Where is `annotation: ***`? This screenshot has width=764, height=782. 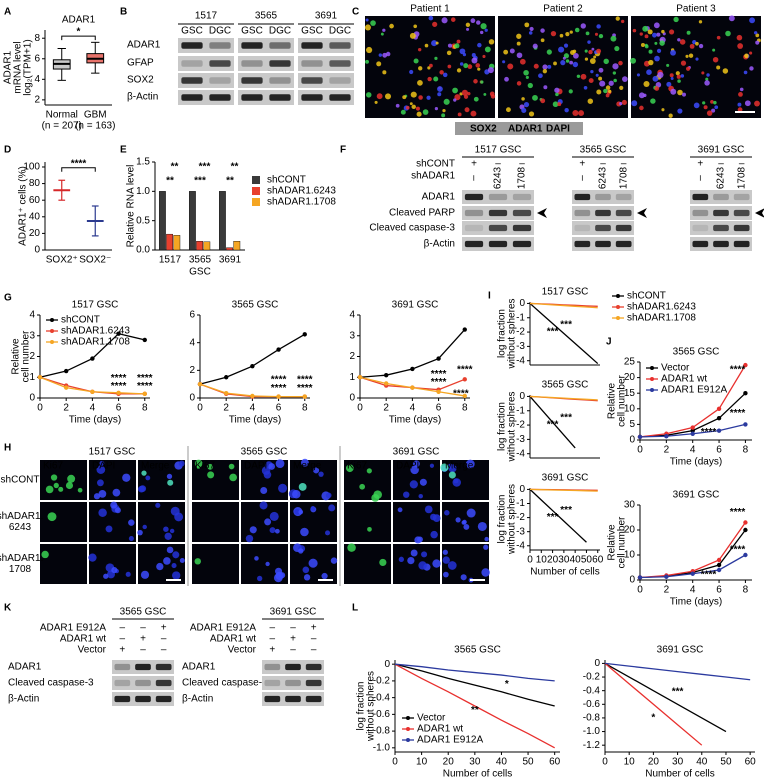 annotation: *** is located at coordinates (566, 510).